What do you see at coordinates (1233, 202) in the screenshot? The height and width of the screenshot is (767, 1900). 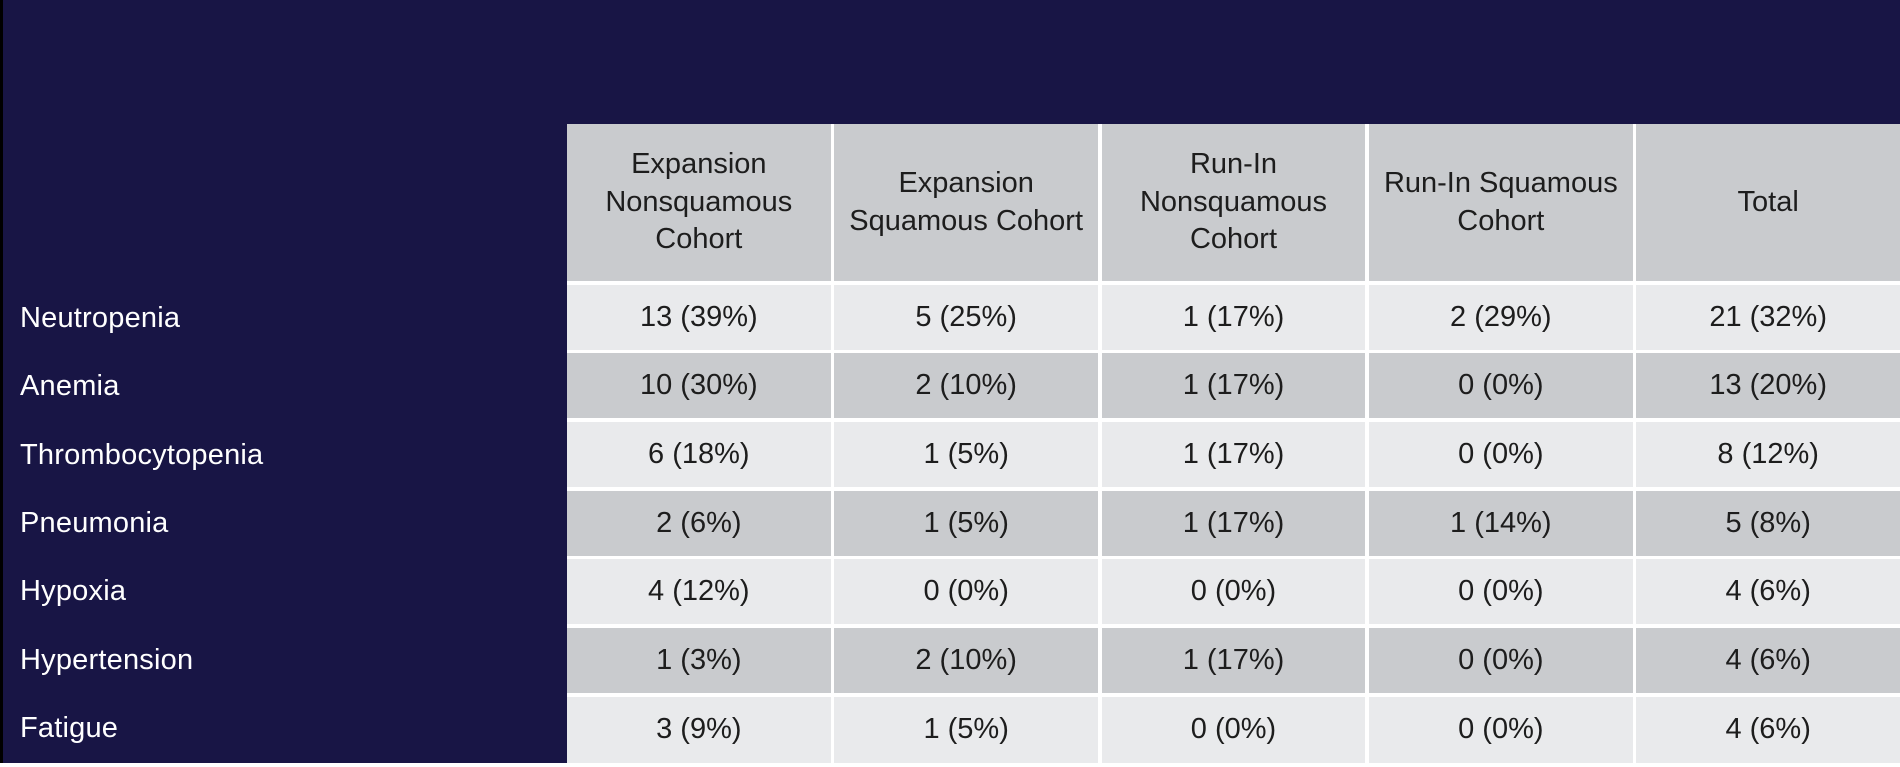 I see `column-header: Run-In Nonsquamous Cohort` at bounding box center [1233, 202].